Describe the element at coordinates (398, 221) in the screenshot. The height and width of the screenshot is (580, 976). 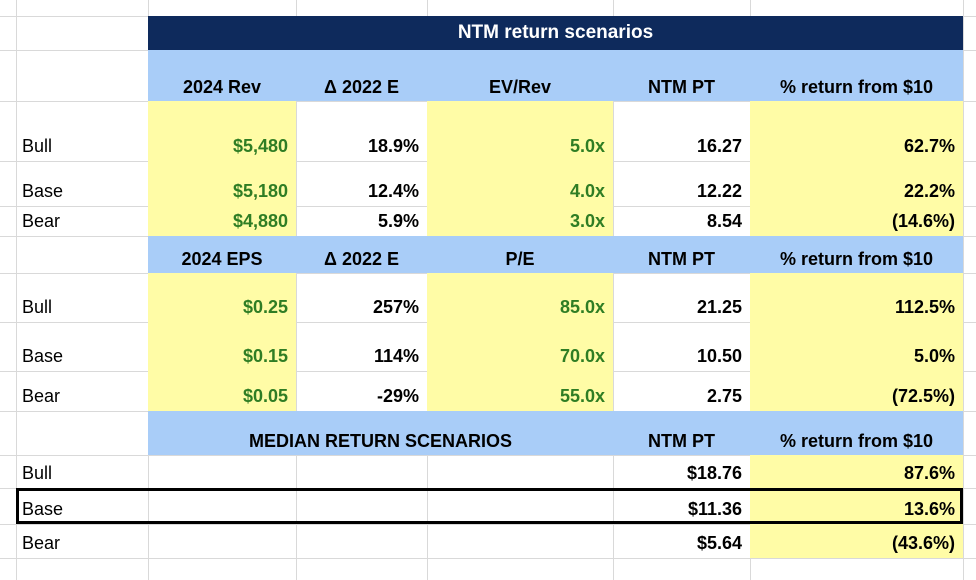
I see `table-cell: 5.9%` at that location.